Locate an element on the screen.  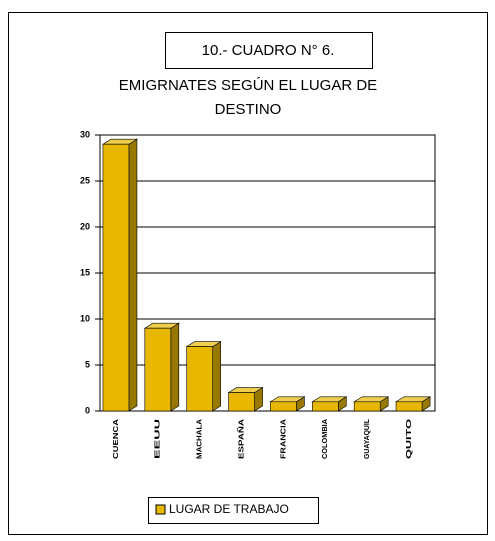
x-tick-label: FRANCIA is located at coordinates (283, 439).